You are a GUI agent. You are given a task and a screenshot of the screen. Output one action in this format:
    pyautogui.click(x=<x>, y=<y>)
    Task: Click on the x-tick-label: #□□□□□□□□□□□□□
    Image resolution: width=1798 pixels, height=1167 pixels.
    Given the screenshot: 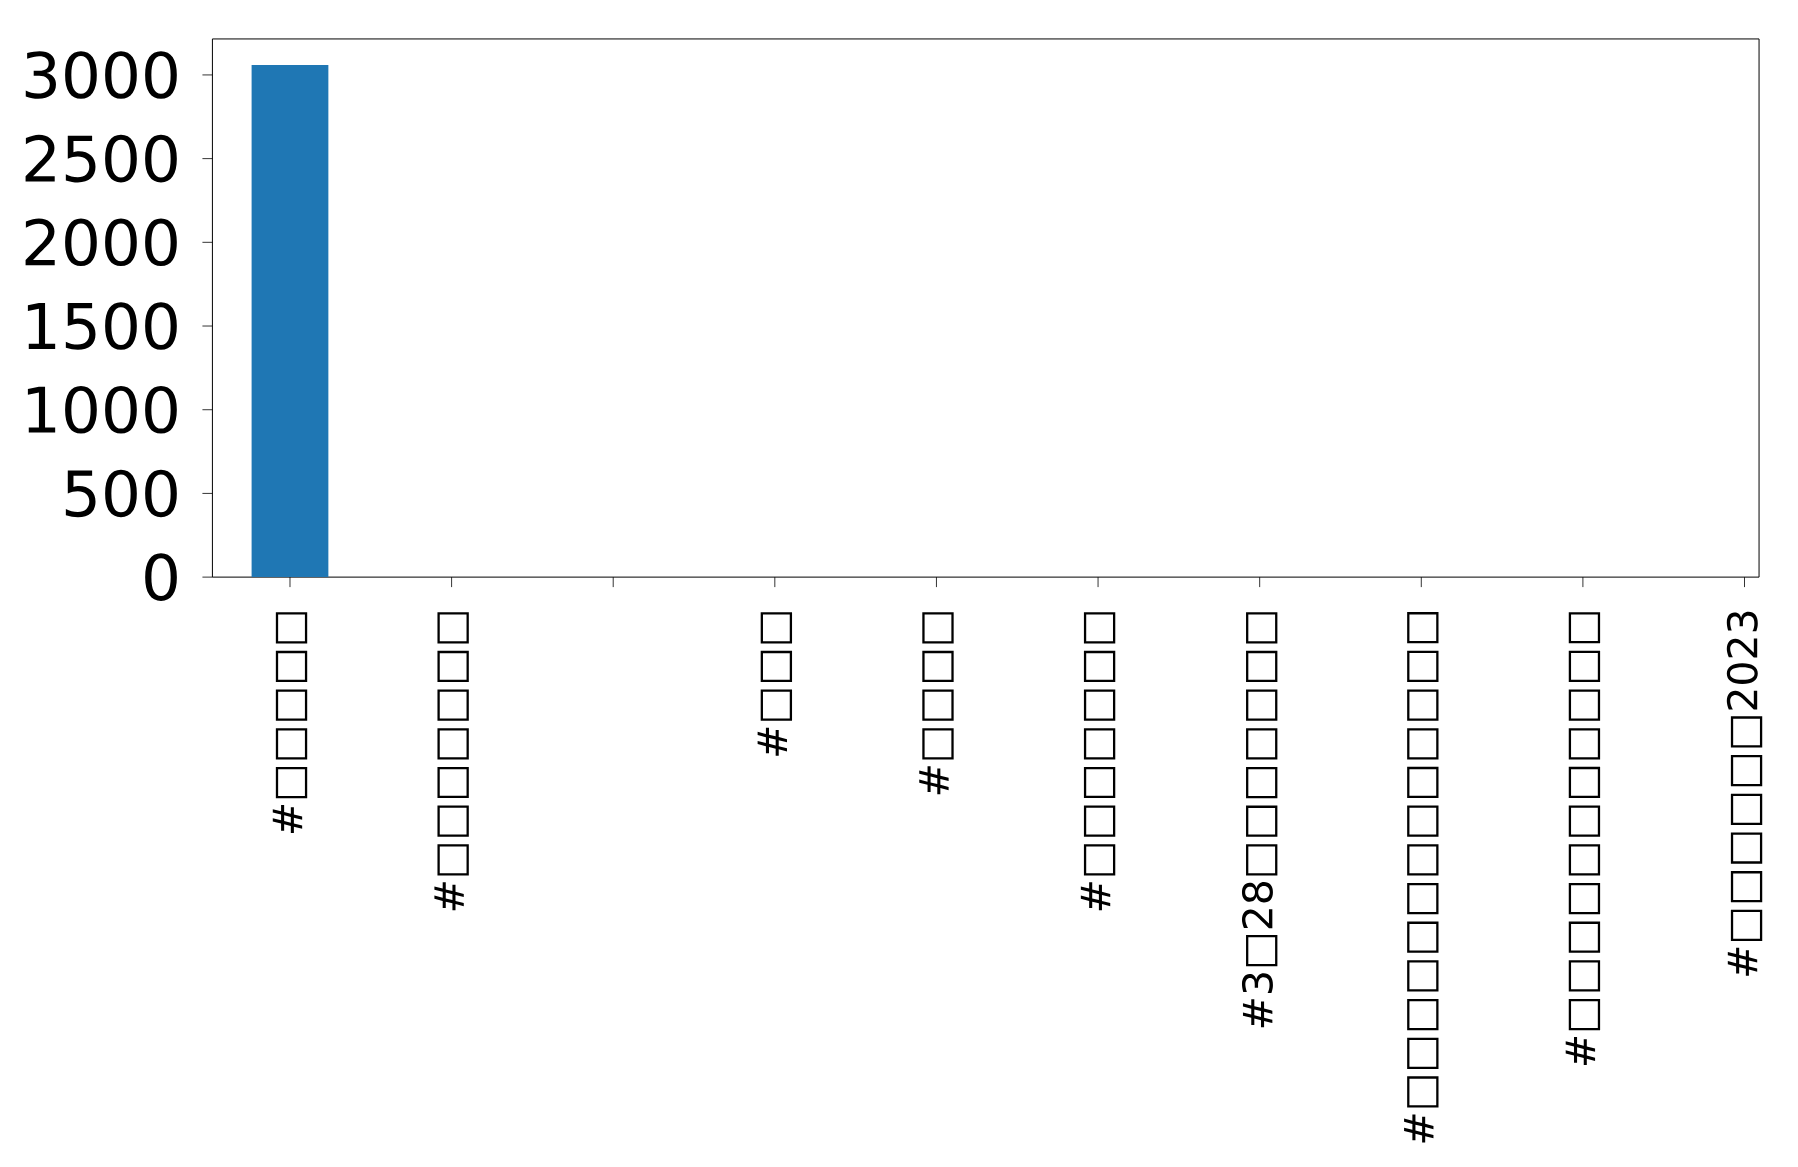 What is the action you would take?
    pyautogui.click(x=1421, y=877)
    